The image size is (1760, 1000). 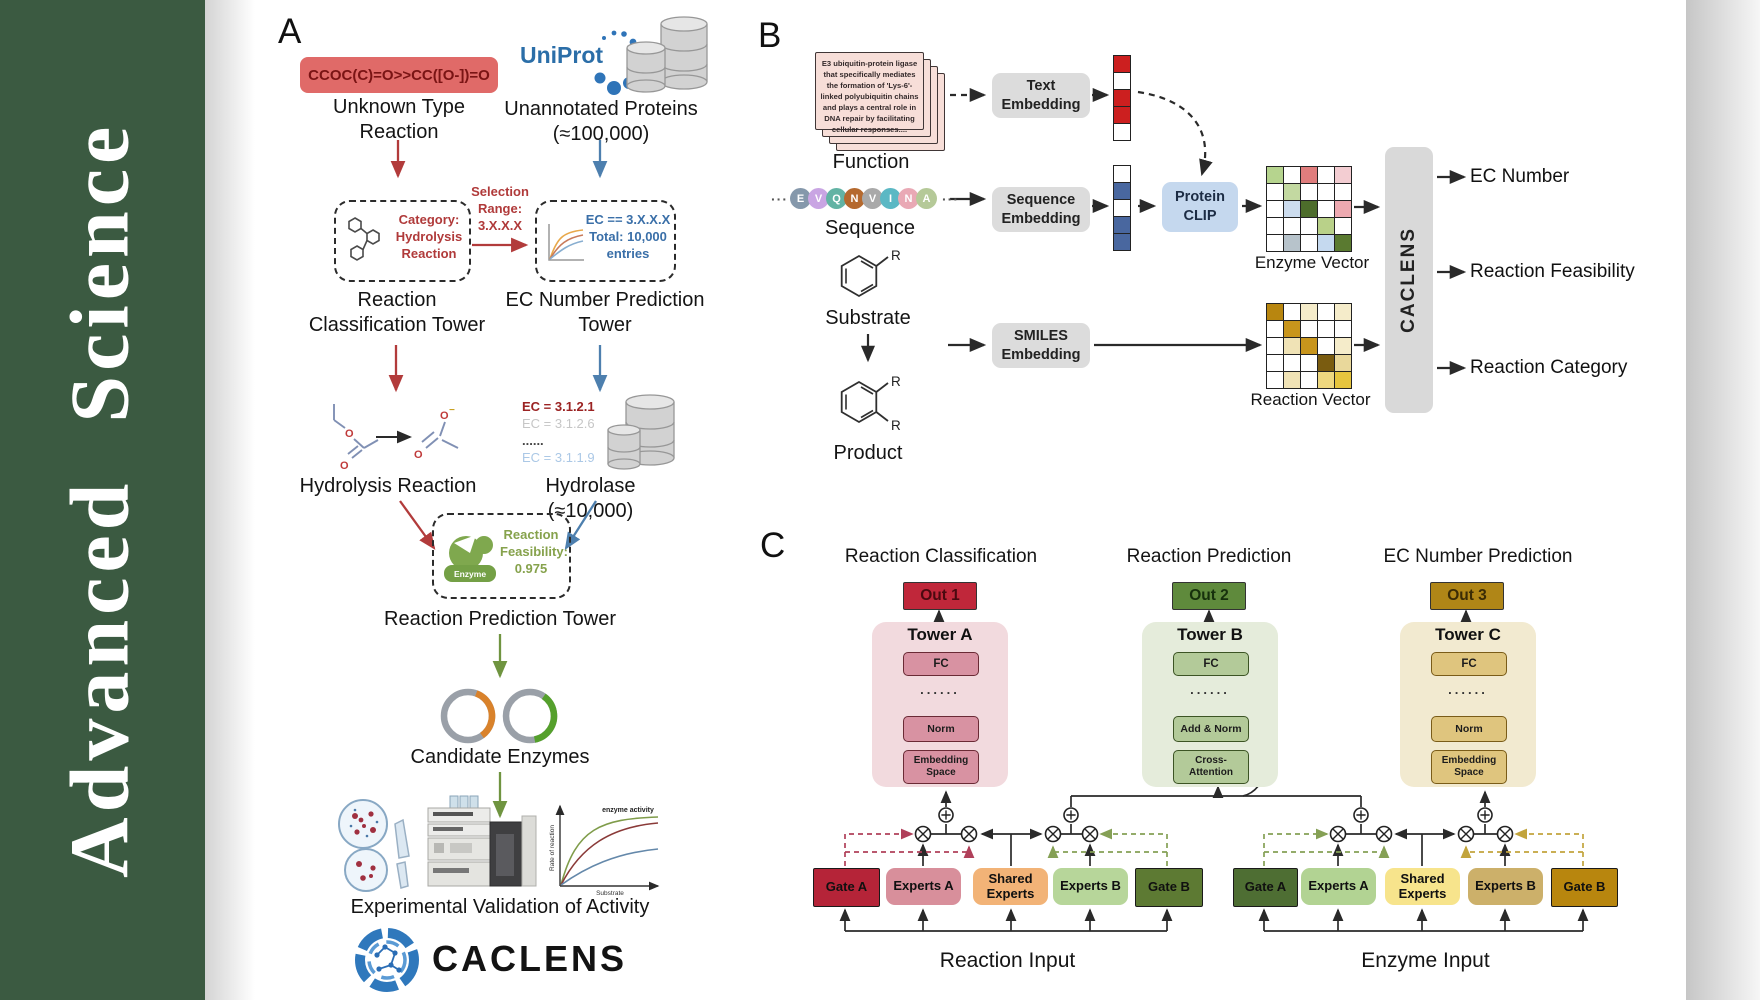 I want to click on header-ec-number-prediction: EC Number Prediction, so click(x=1478, y=556).